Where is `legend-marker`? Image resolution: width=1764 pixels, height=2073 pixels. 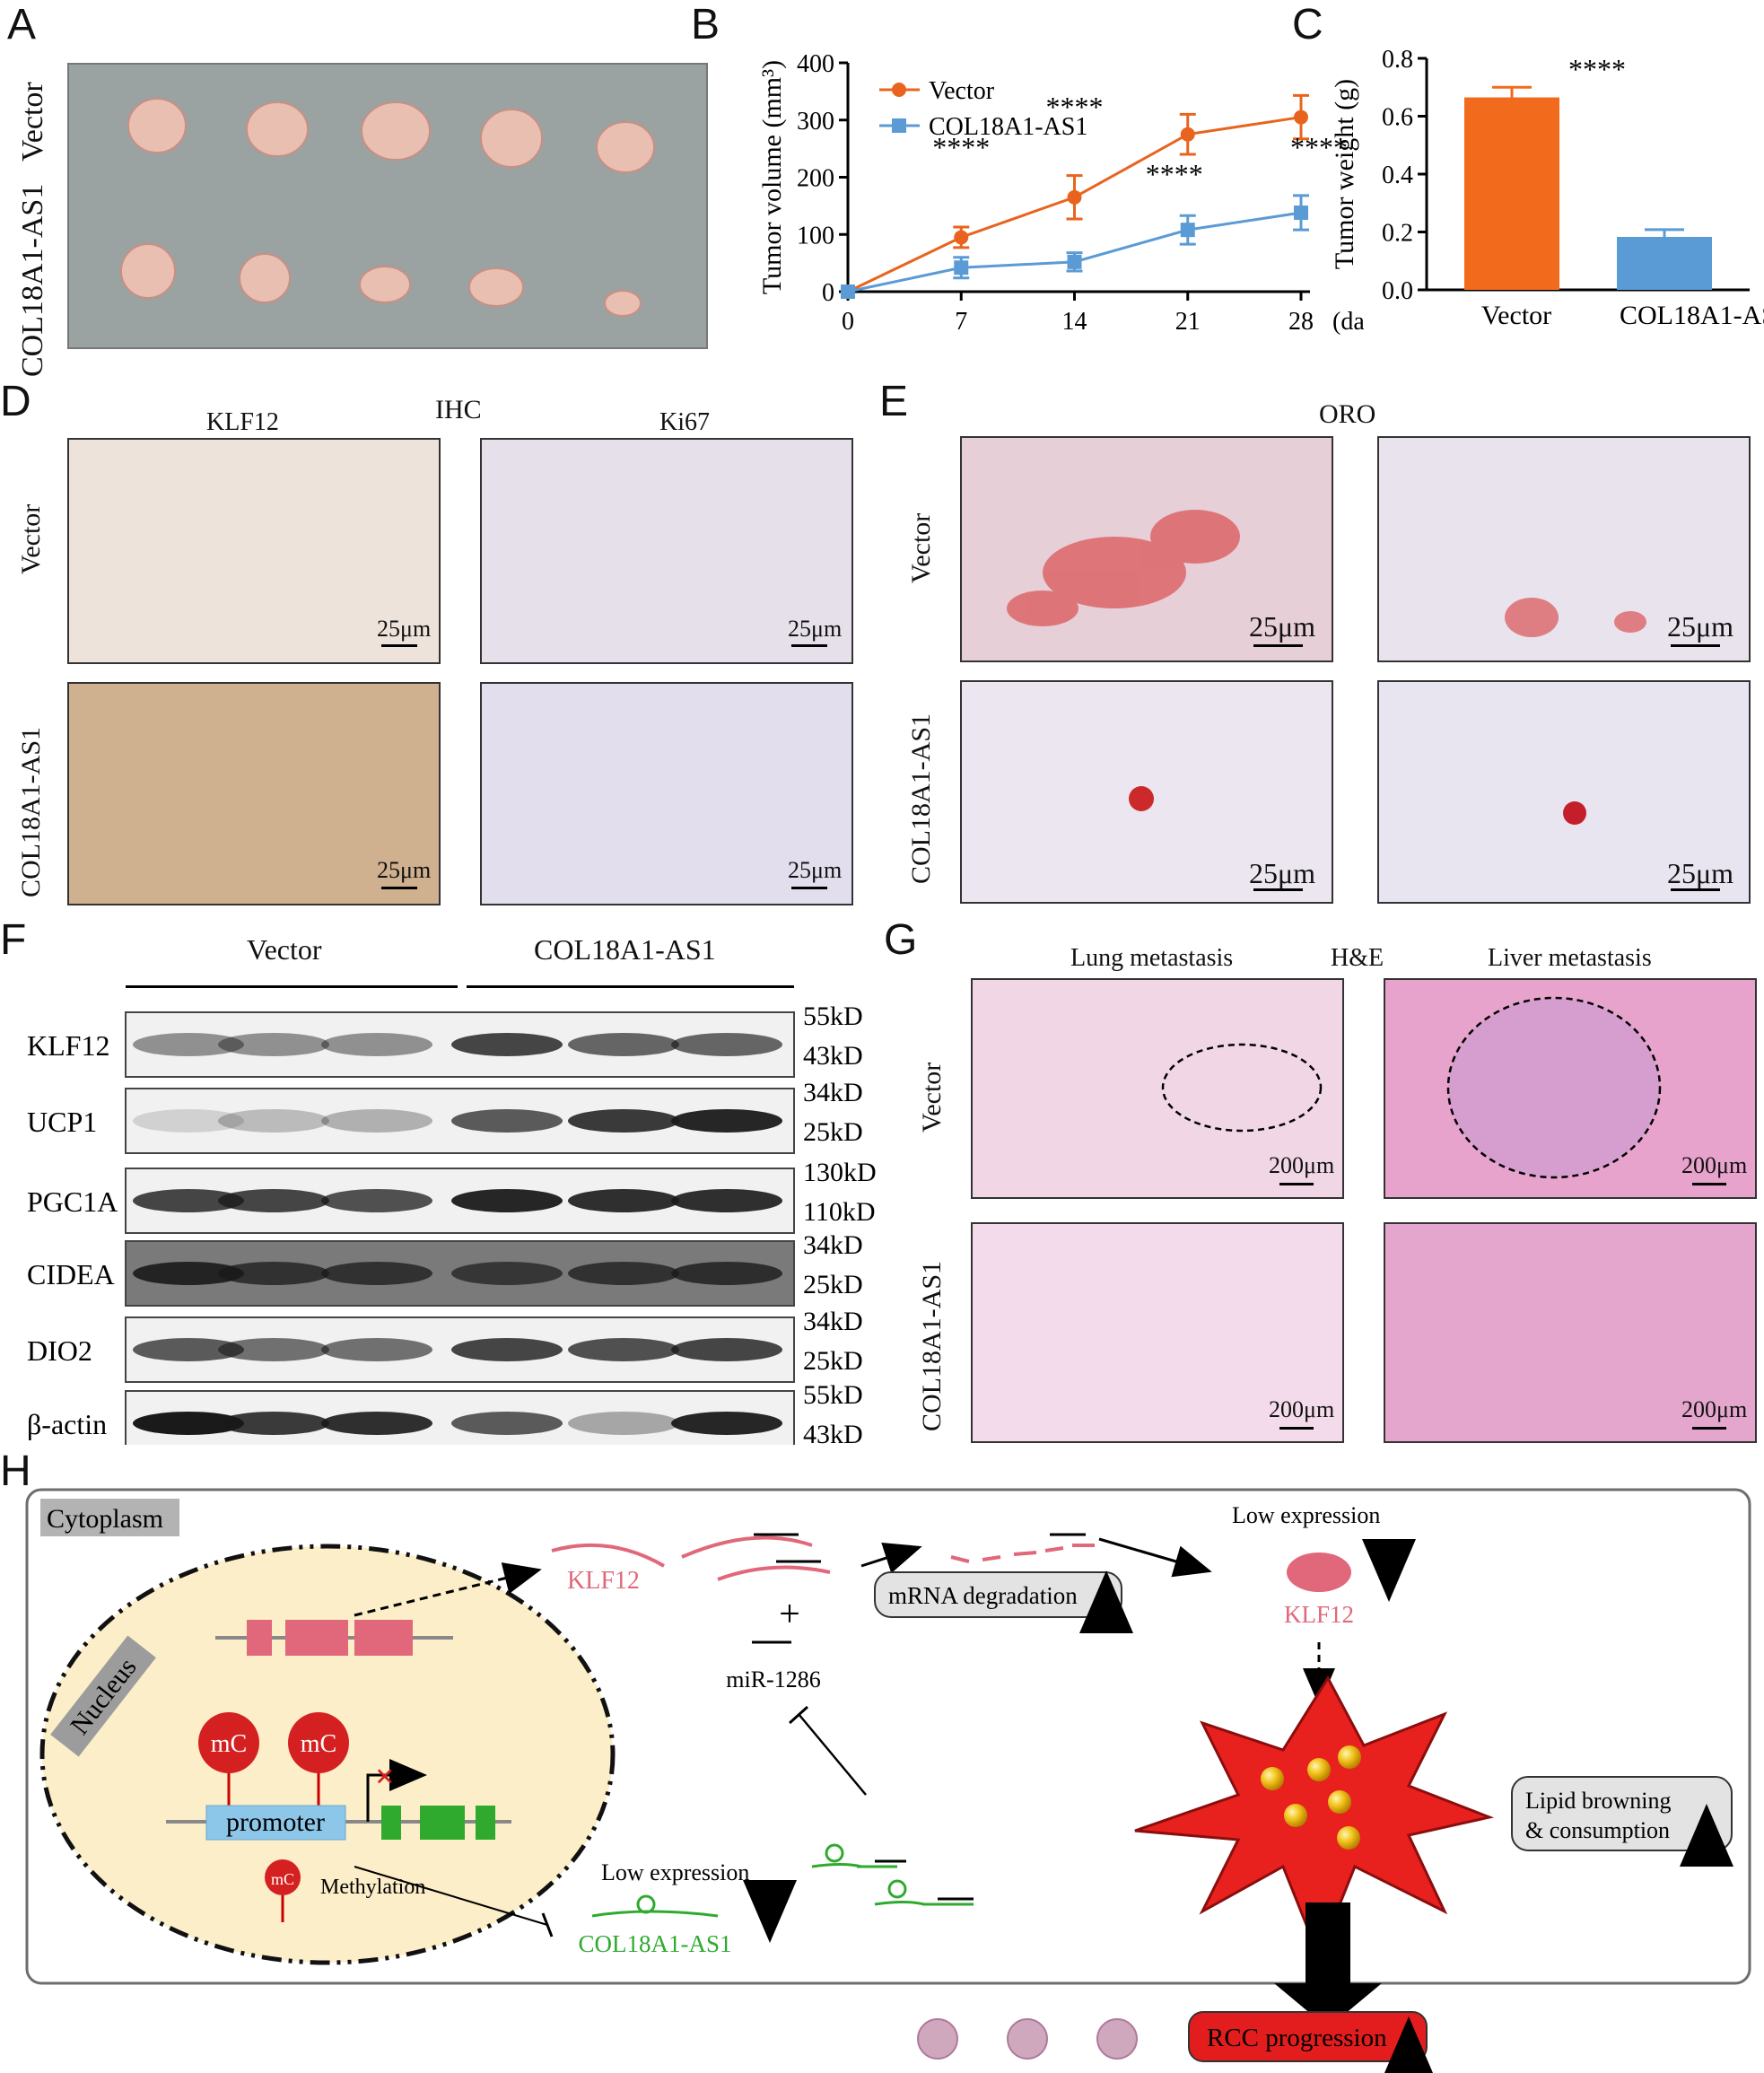
legend-marker is located at coordinates (899, 125).